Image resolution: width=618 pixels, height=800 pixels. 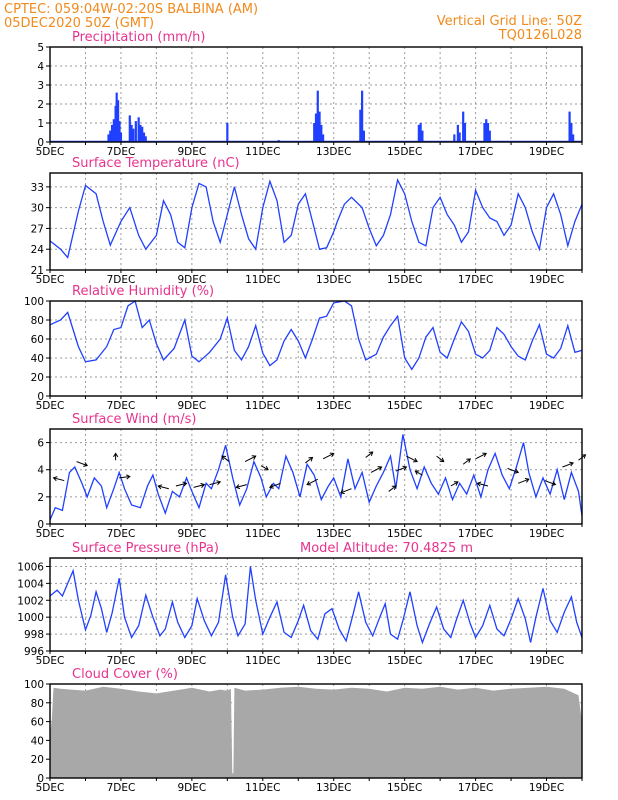 I want to click on rh-ytick-label: 20, so click(x=37, y=378).